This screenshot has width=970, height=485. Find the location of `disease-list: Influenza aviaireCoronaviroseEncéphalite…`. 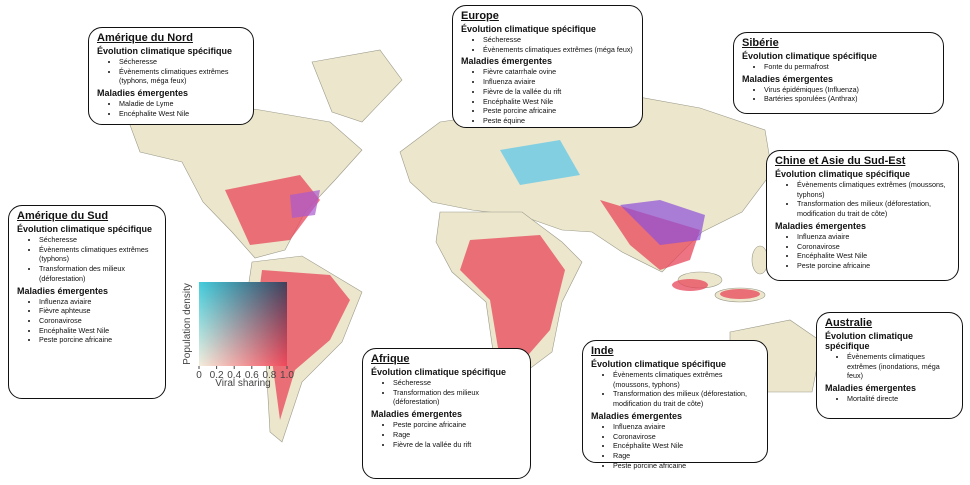

disease-list: Influenza aviaireCoronaviroseEncéphalite… is located at coordinates (862, 251).